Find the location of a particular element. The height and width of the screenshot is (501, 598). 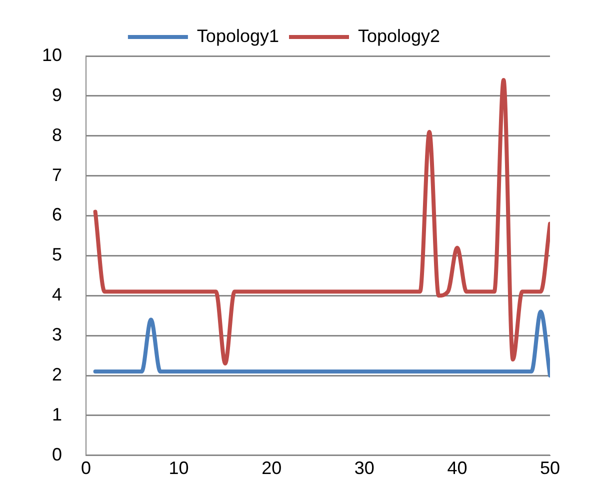

y-tick-label: 3 is located at coordinates (57, 334).